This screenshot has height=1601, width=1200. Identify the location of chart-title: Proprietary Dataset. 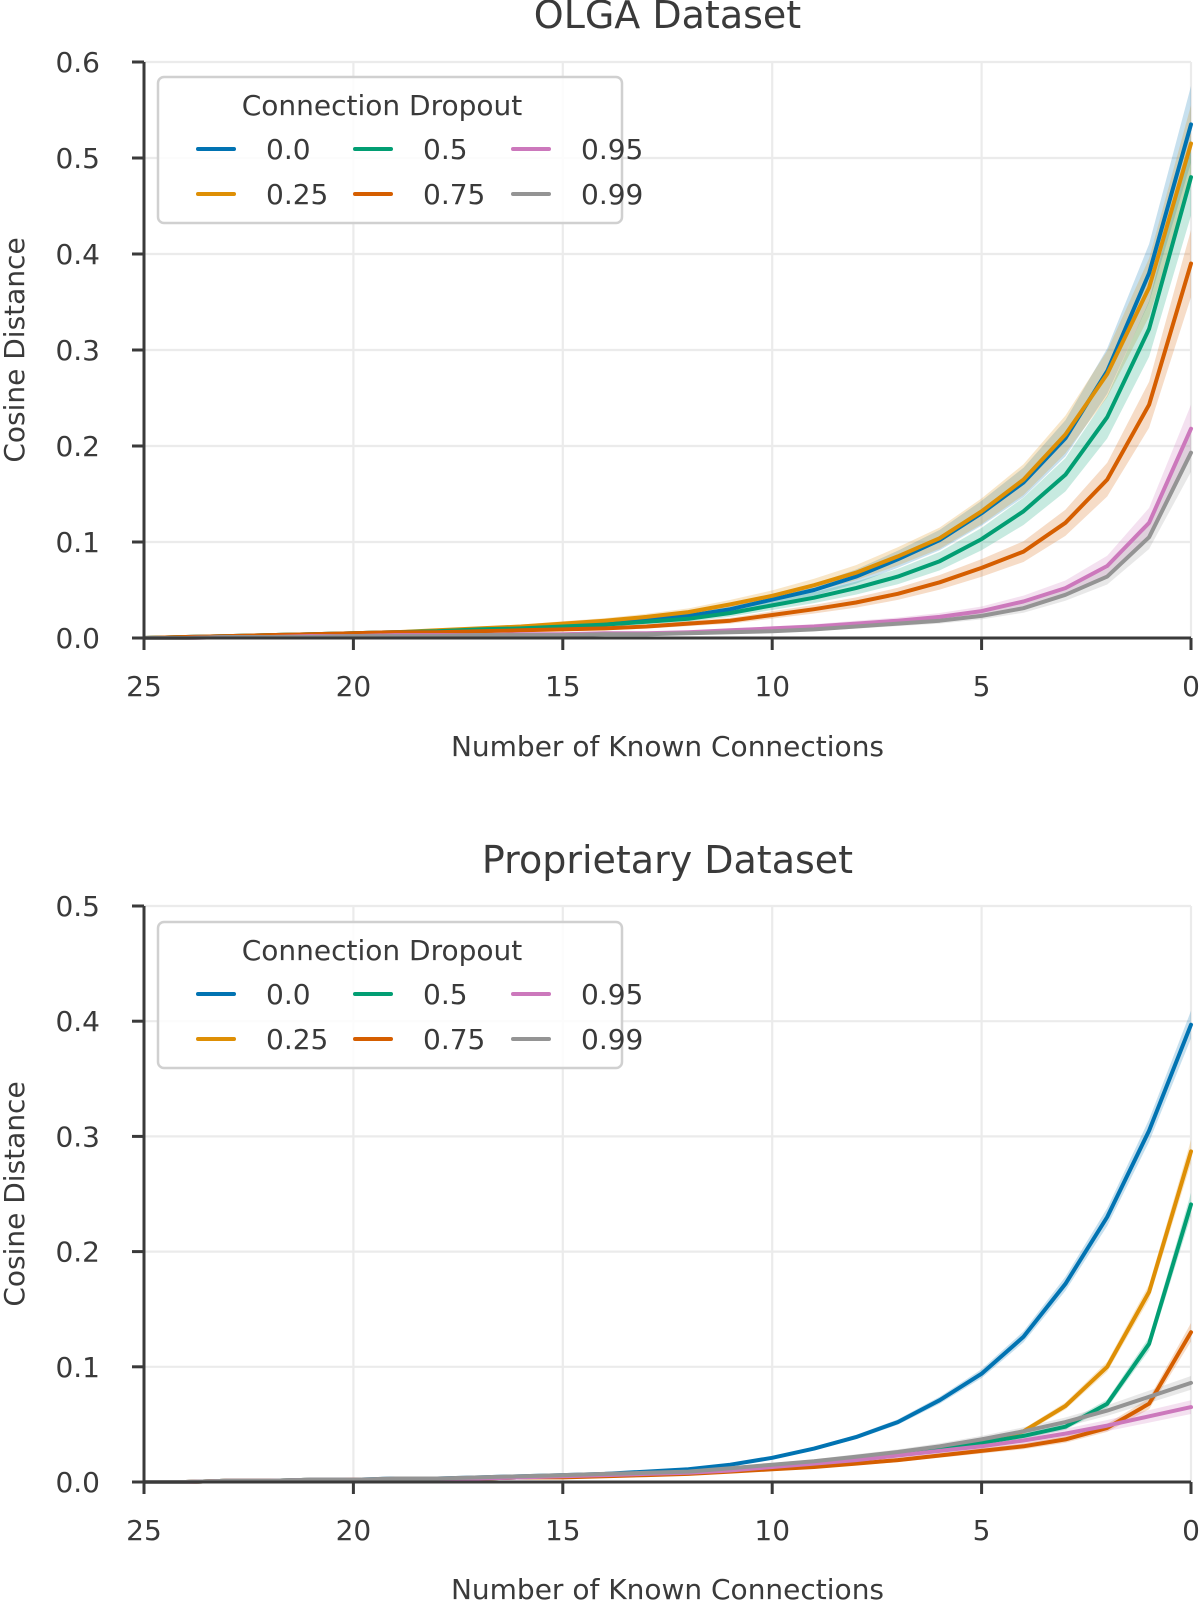
(667, 860).